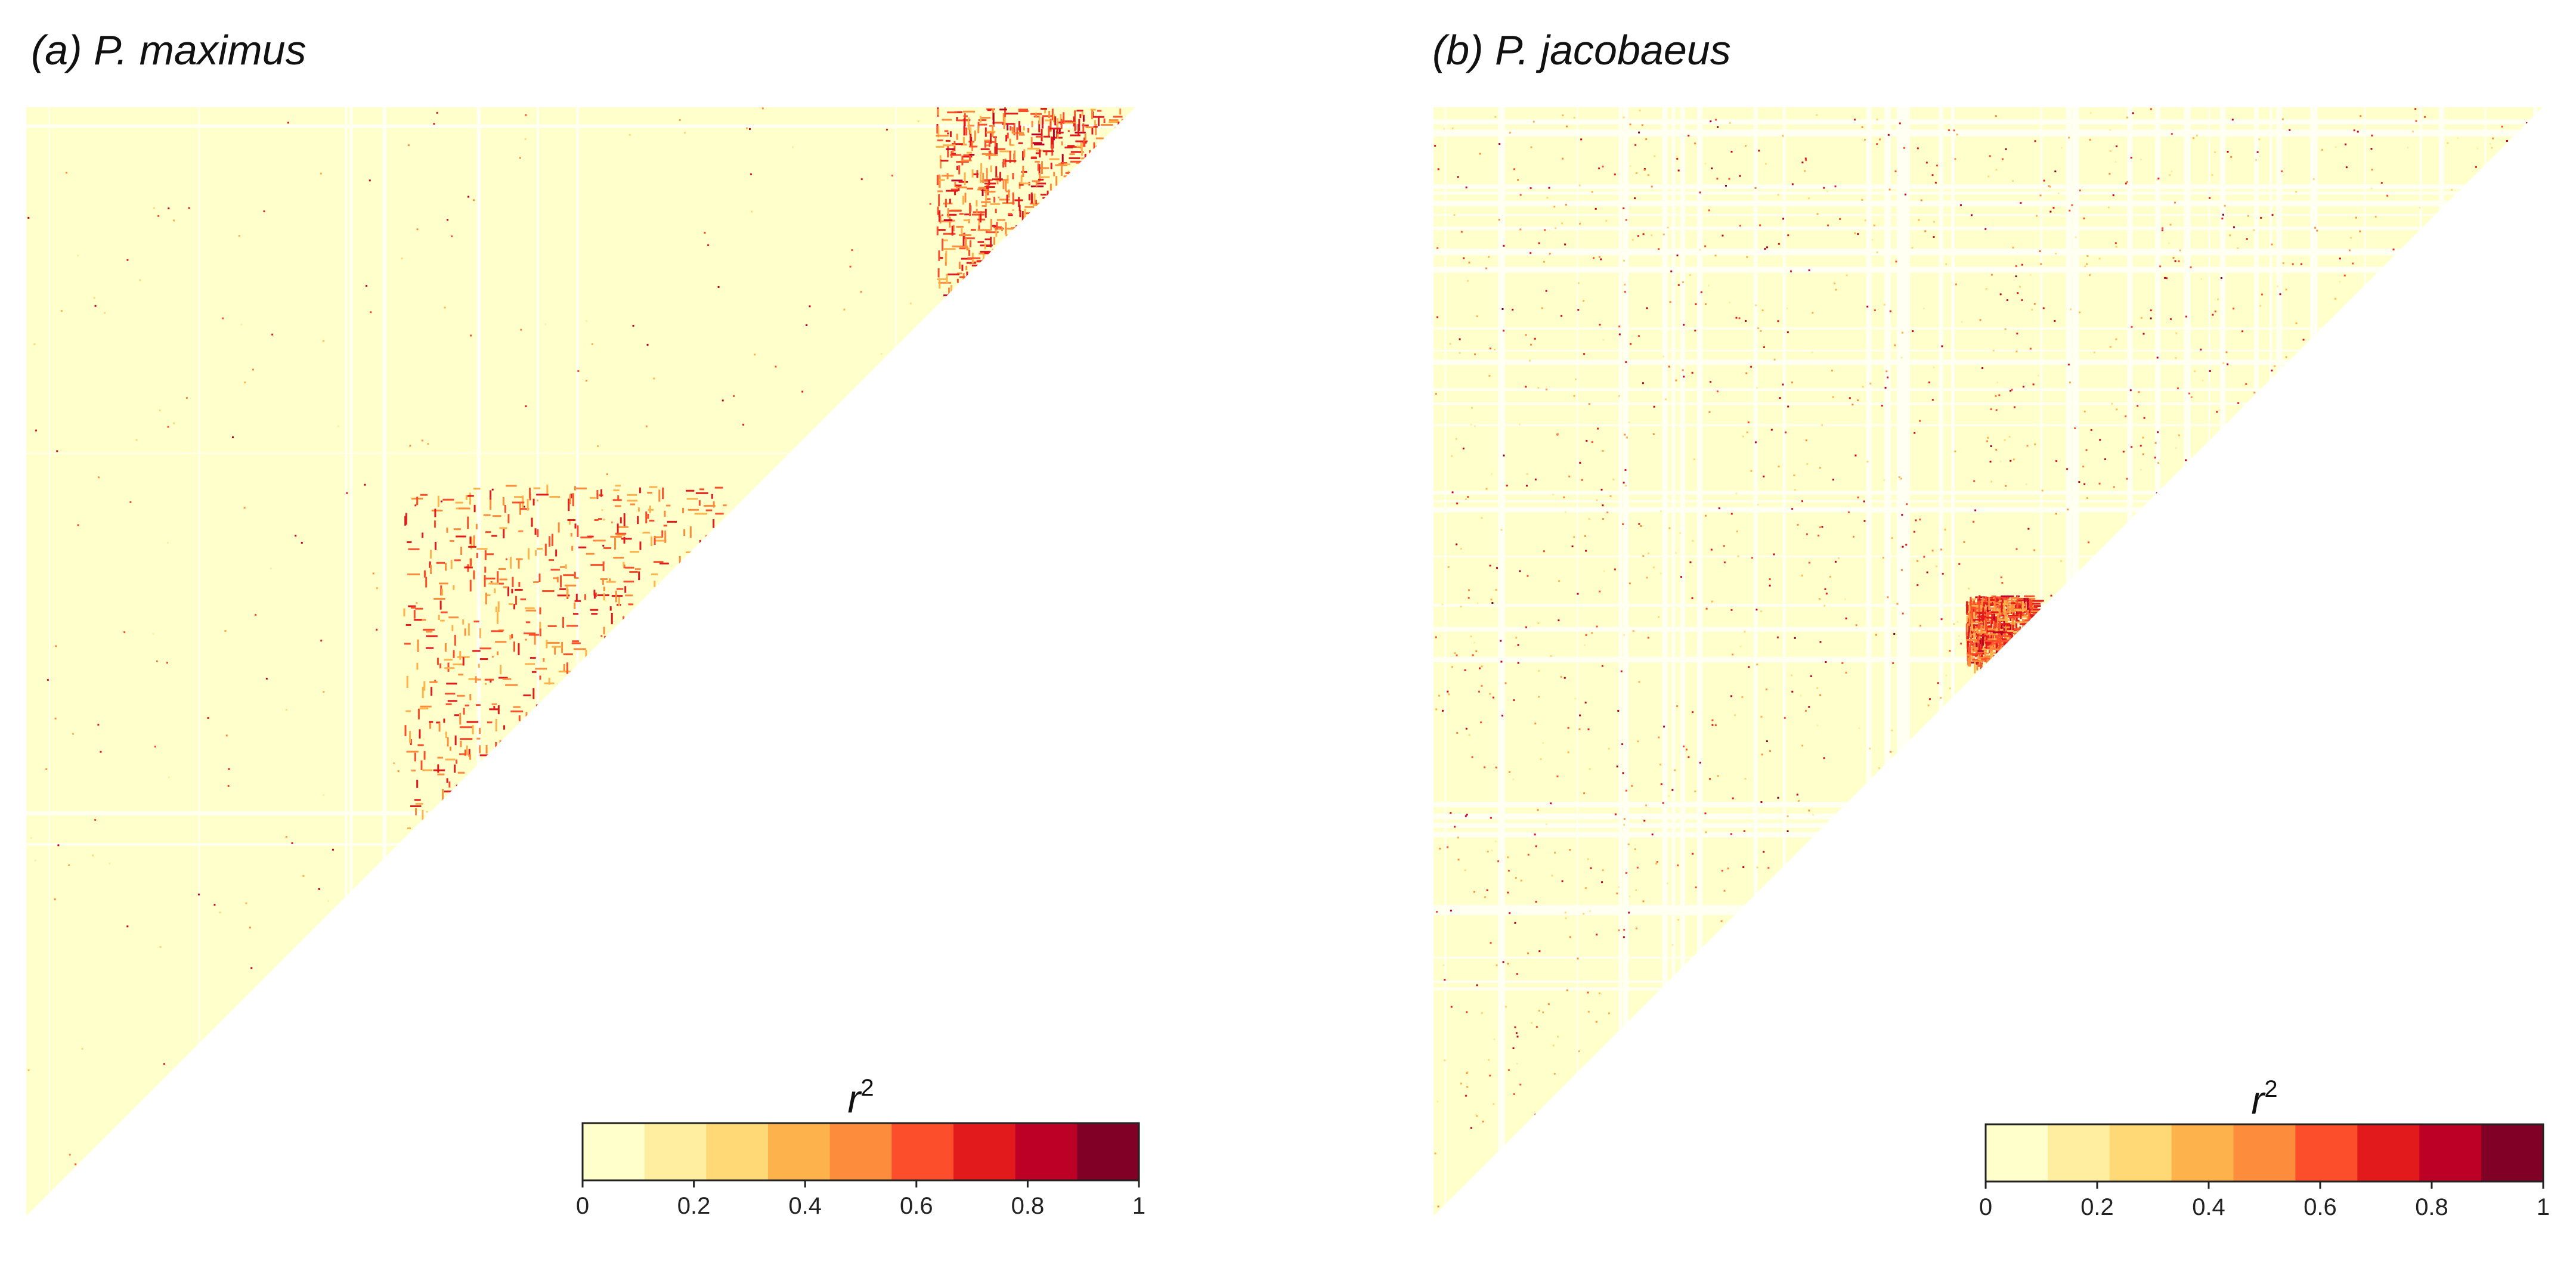 Image resolution: width=2576 pixels, height=1262 pixels. Describe the element at coordinates (2075, 661) in the screenshot. I see `gap-line` at that location.